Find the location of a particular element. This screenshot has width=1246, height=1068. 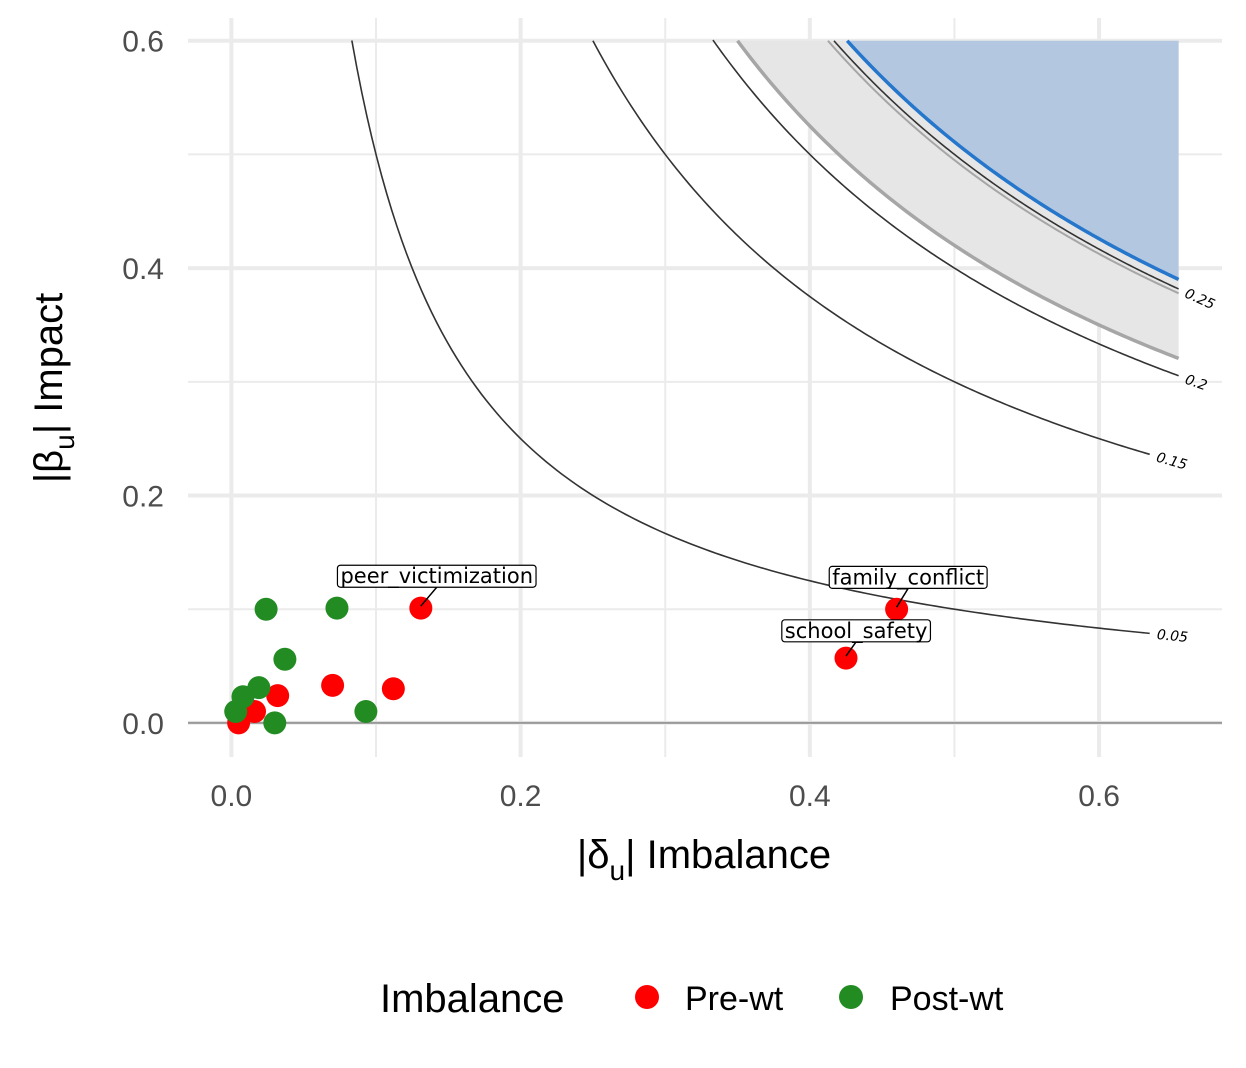

annotation-peer-victimization: peer_victimization is located at coordinates (436, 576).